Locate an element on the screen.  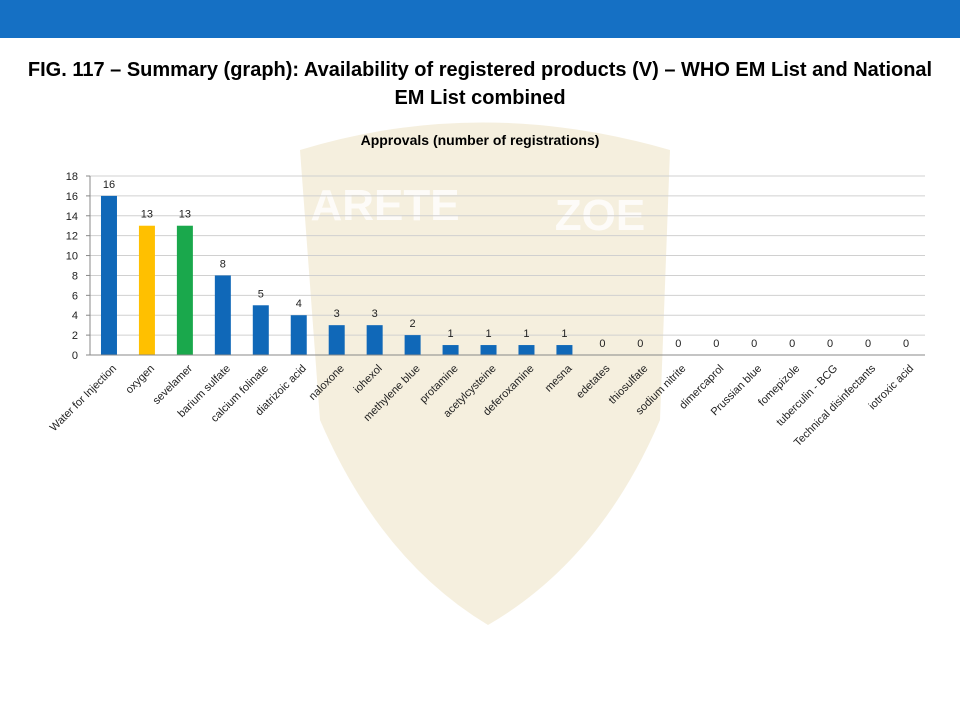
y-tick-label: 12 is located at coordinates (72, 237).